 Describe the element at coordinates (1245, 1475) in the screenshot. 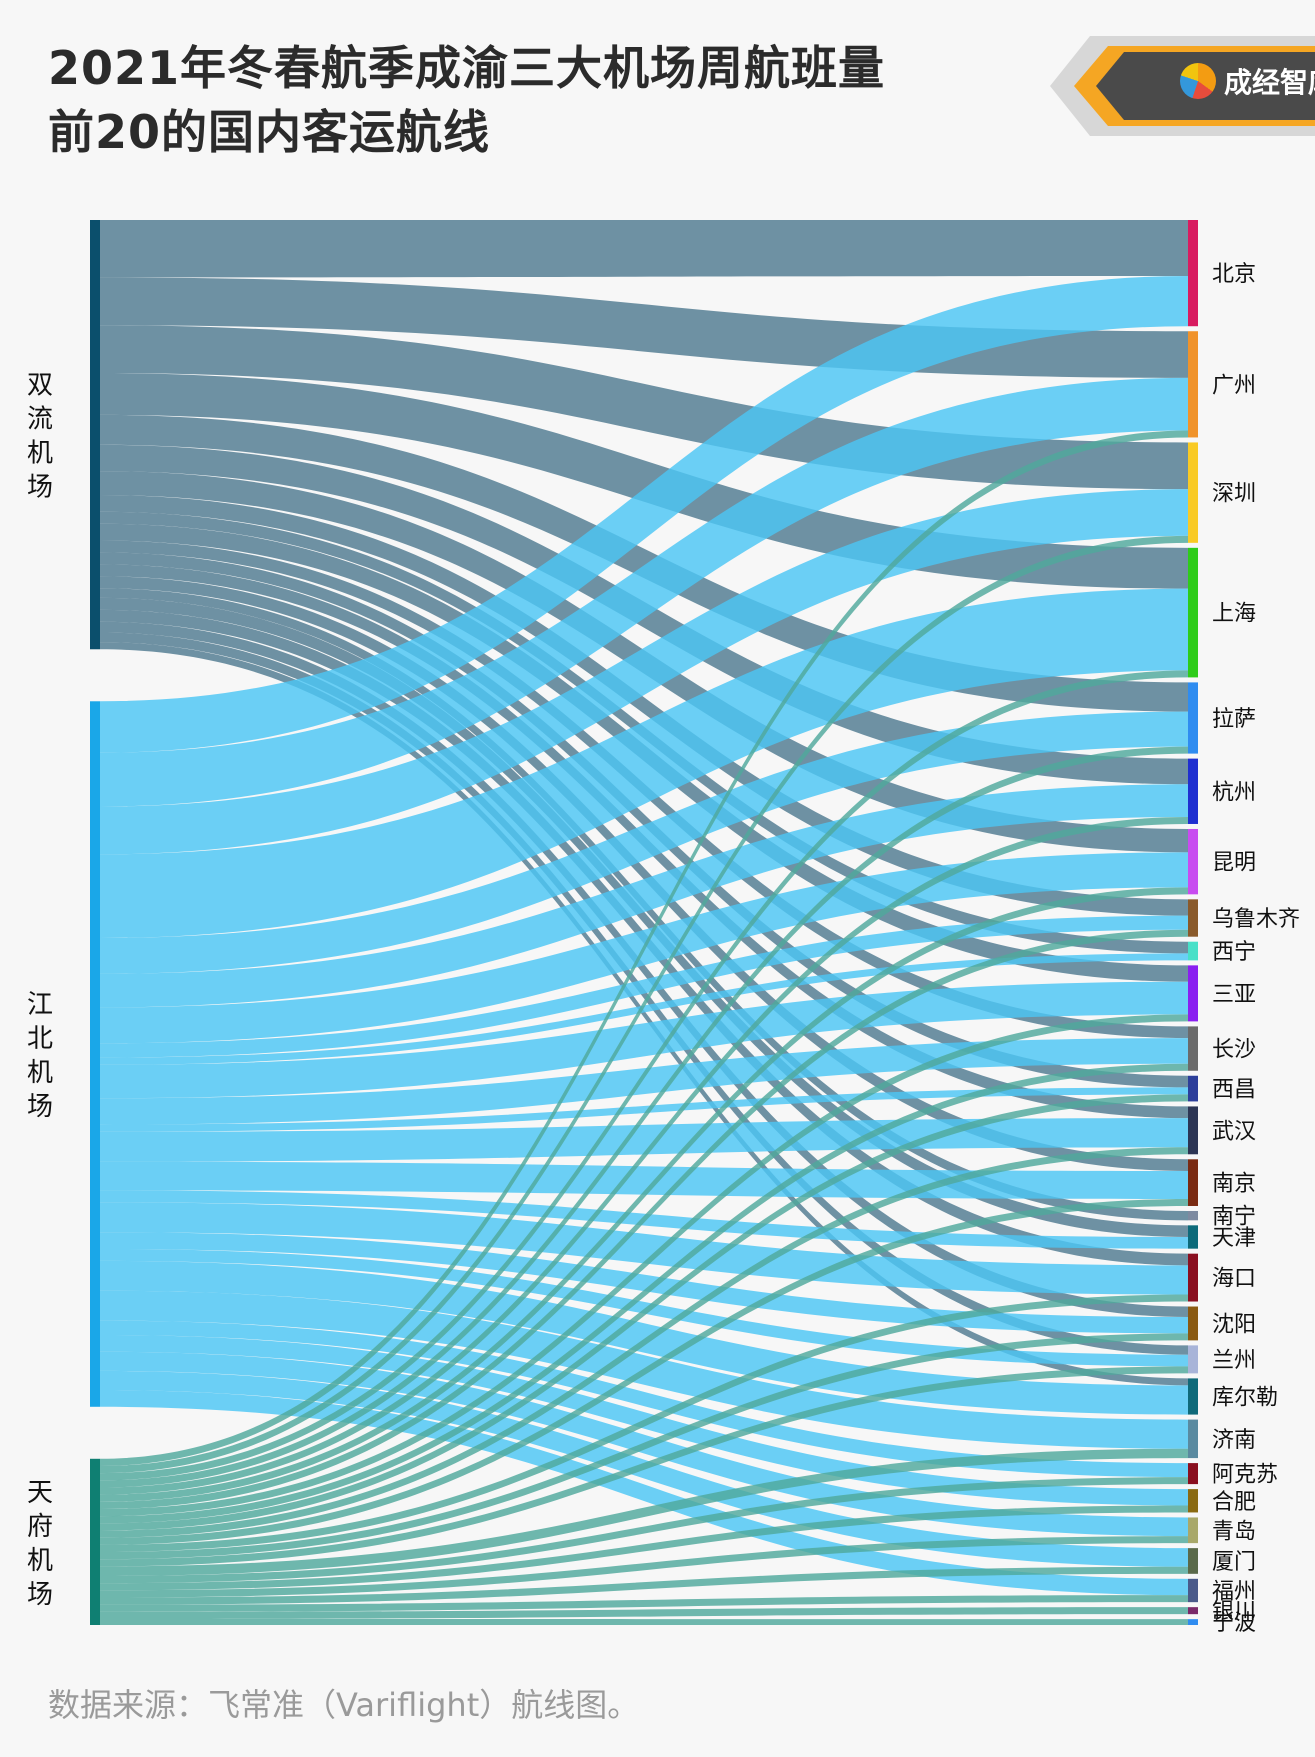

I see `target-label: 阿克苏` at that location.